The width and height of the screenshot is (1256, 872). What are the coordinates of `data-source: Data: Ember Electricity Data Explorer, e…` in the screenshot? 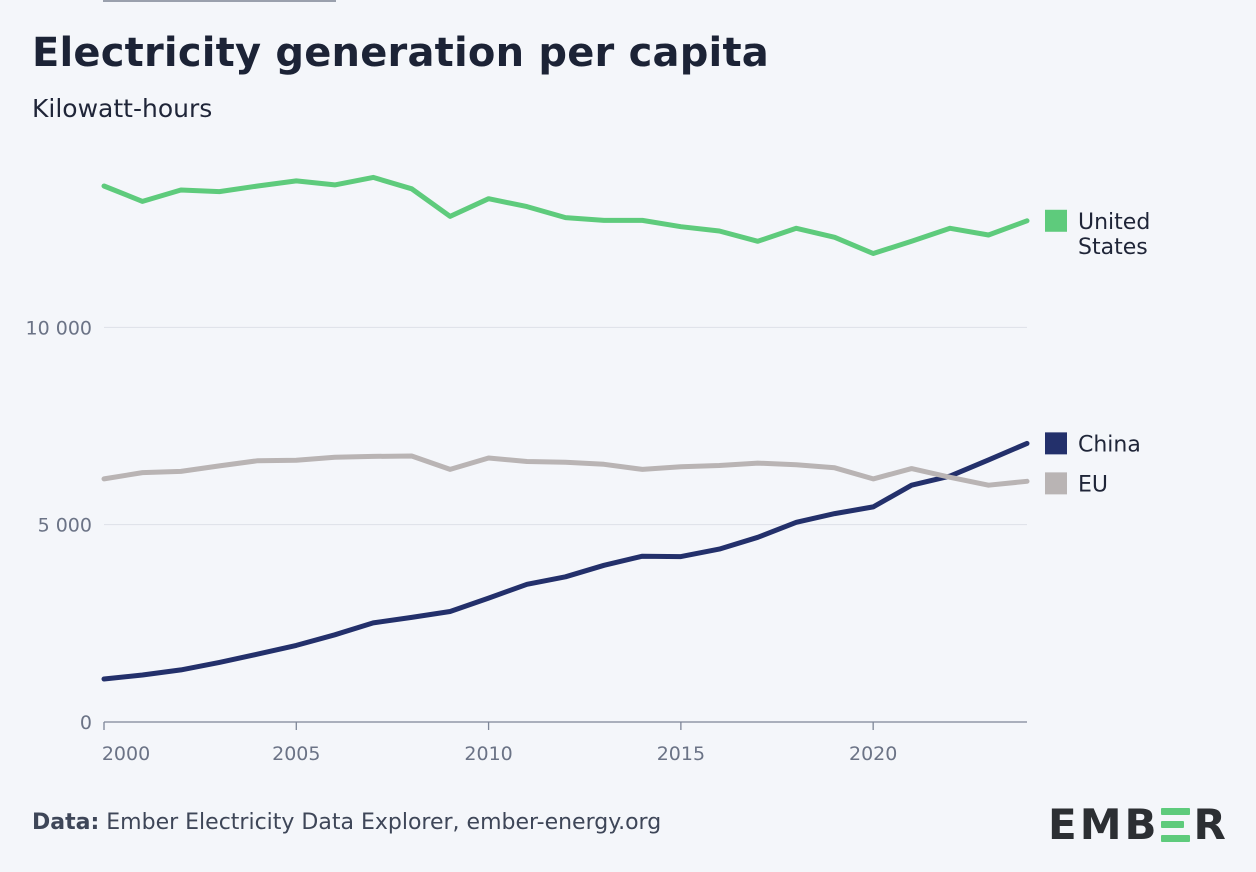 It's located at (346, 822).